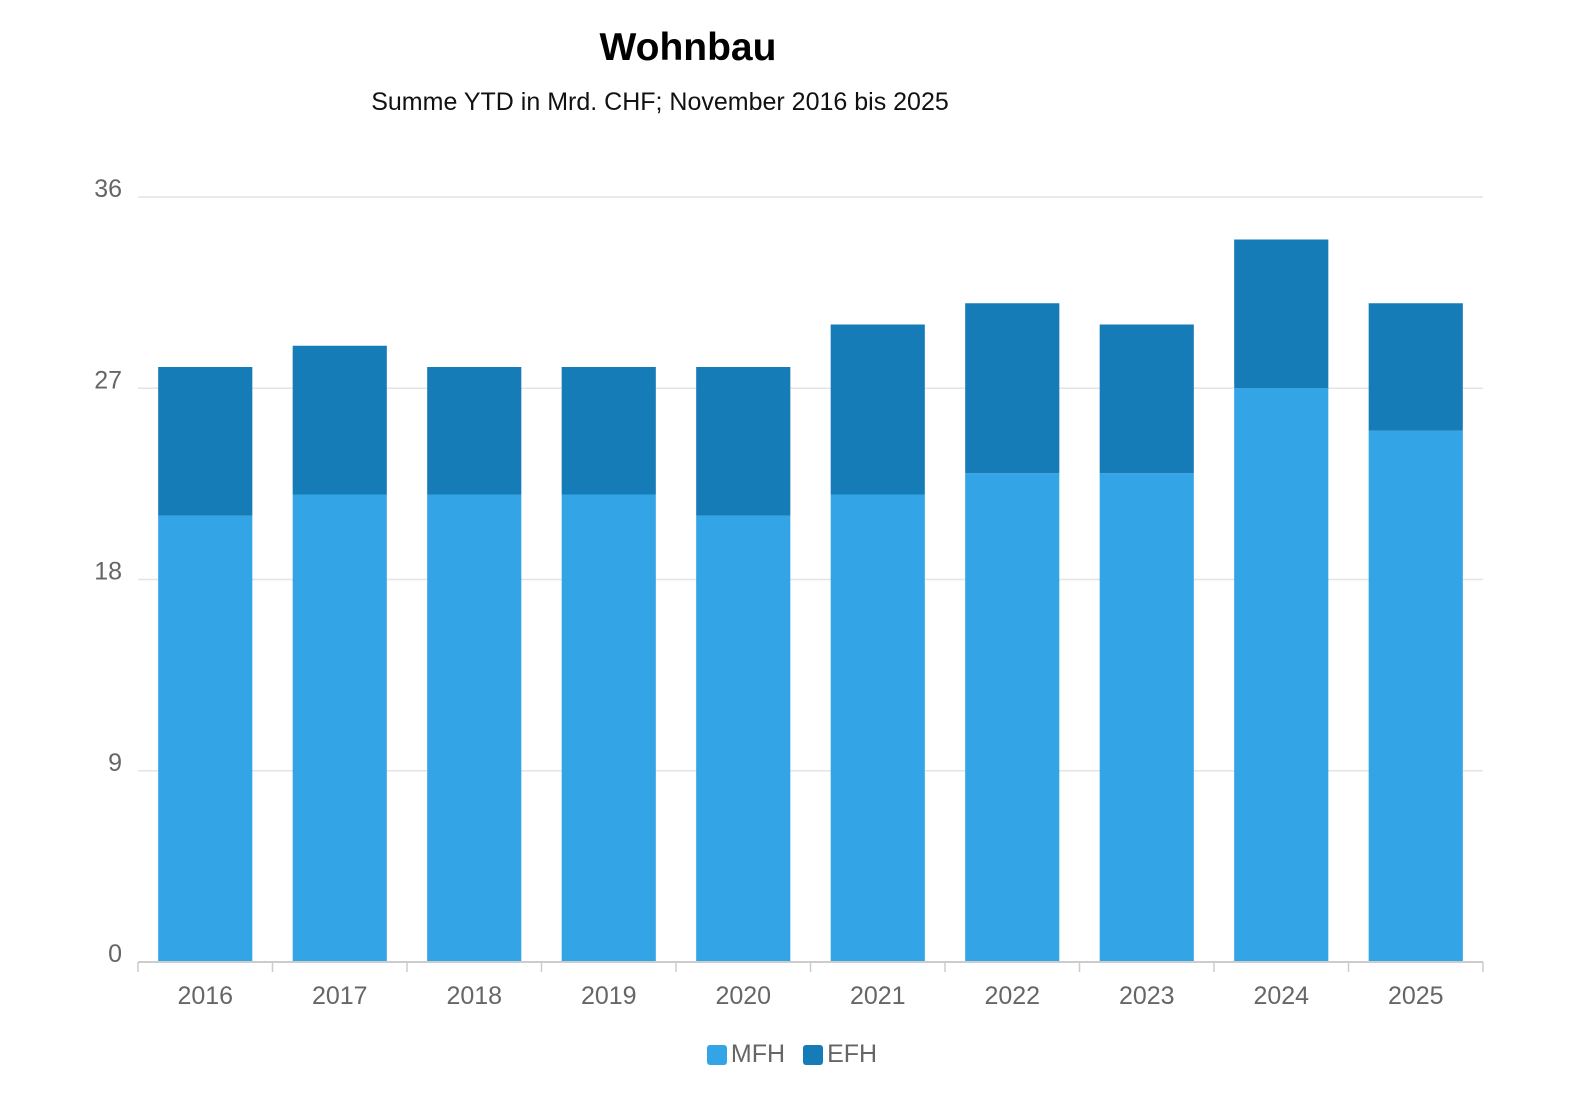 The width and height of the screenshot is (1584, 1096). I want to click on bar-efh-2024, so click(1281, 314).